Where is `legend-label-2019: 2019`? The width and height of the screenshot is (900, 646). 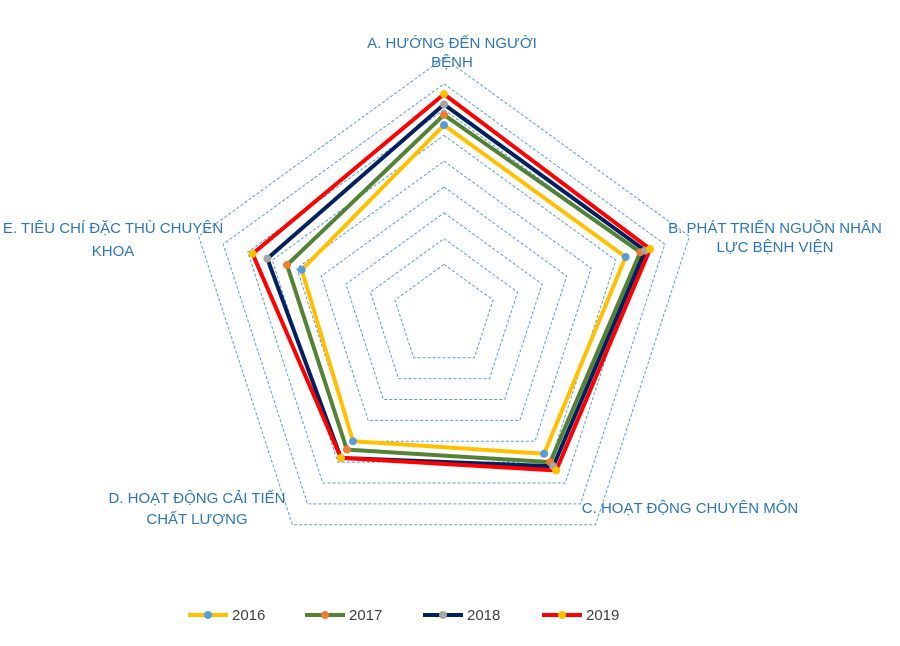
legend-label-2019: 2019 is located at coordinates (602, 615).